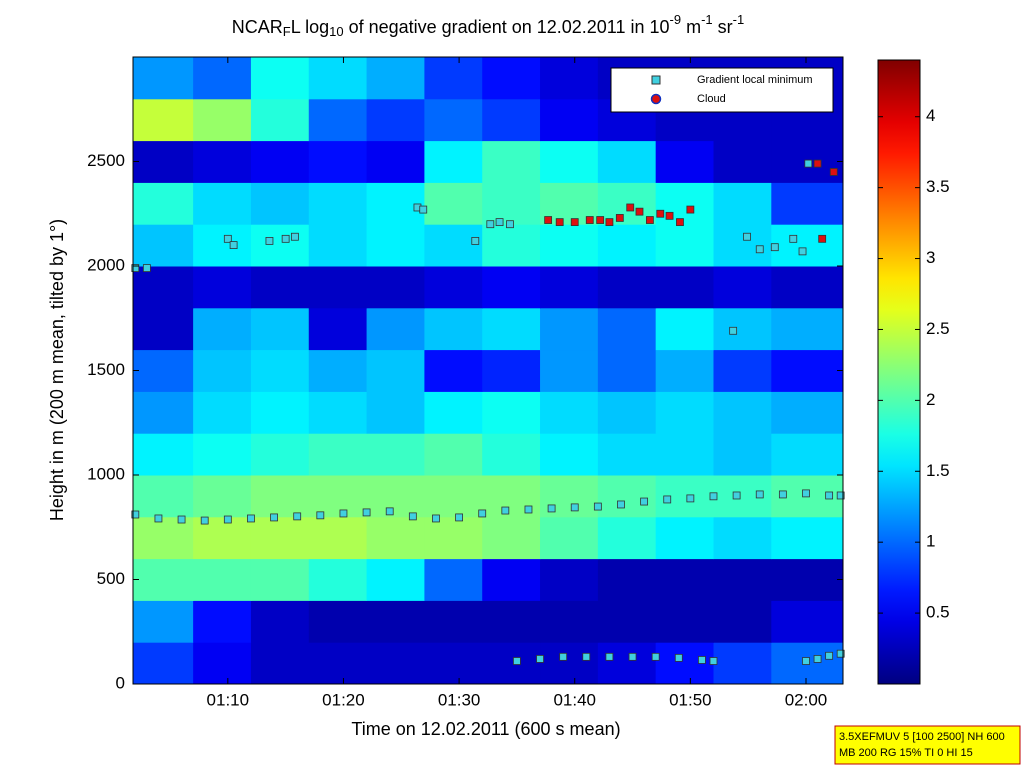 Image resolution: width=1023 pixels, height=767 pixels. I want to click on colorbar, so click(899, 372).